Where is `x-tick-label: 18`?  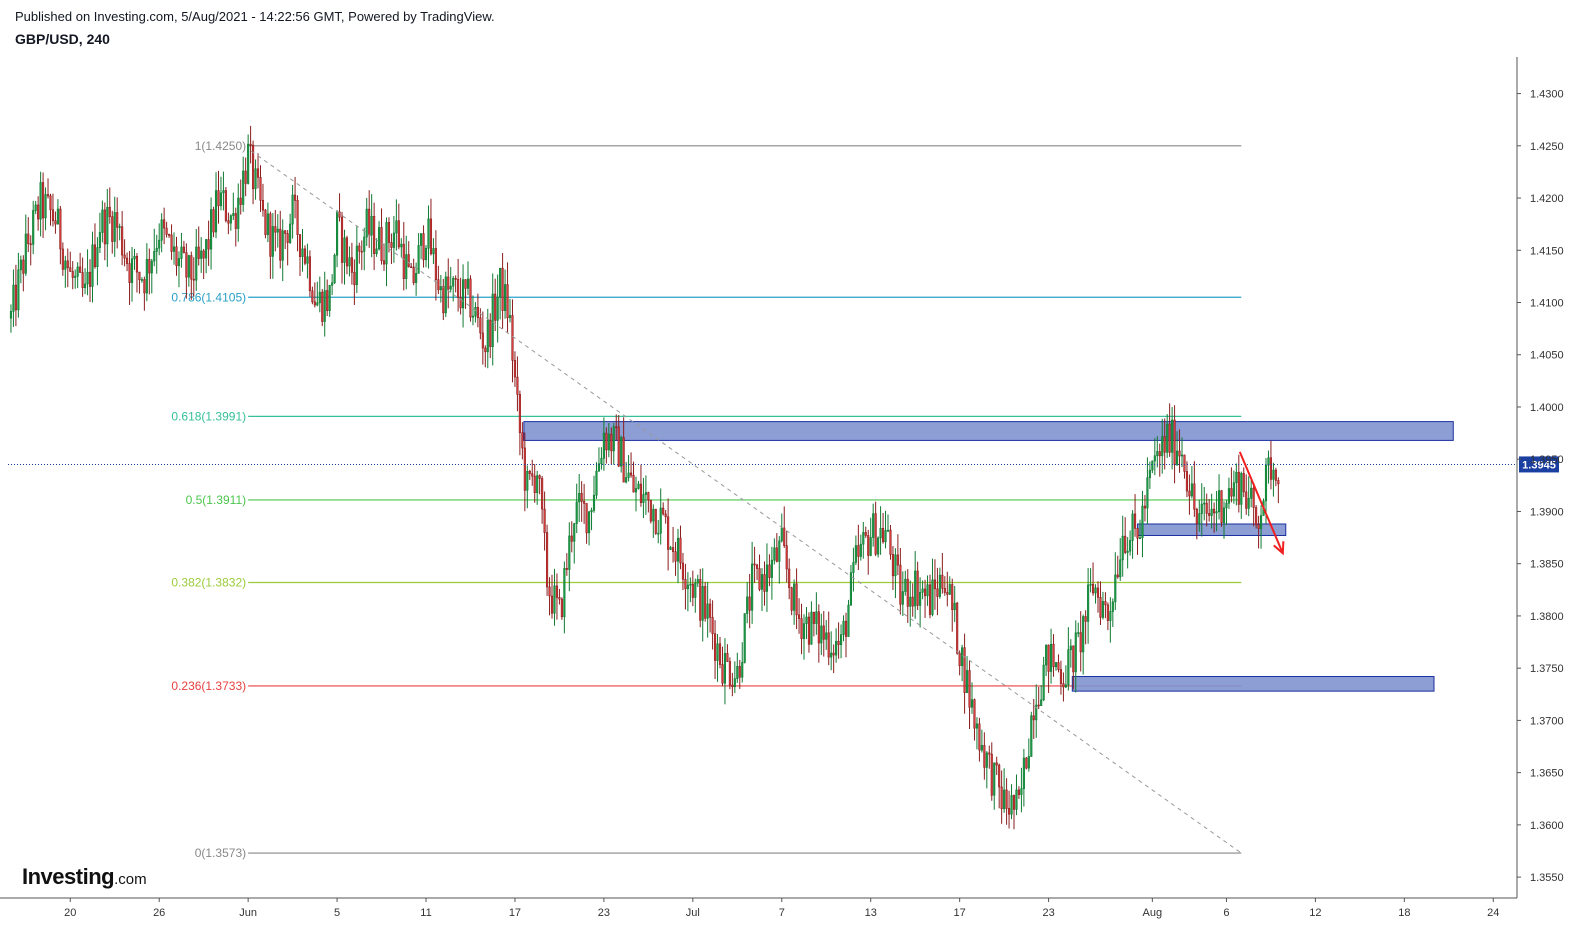
x-tick-label: 18 is located at coordinates (1404, 913).